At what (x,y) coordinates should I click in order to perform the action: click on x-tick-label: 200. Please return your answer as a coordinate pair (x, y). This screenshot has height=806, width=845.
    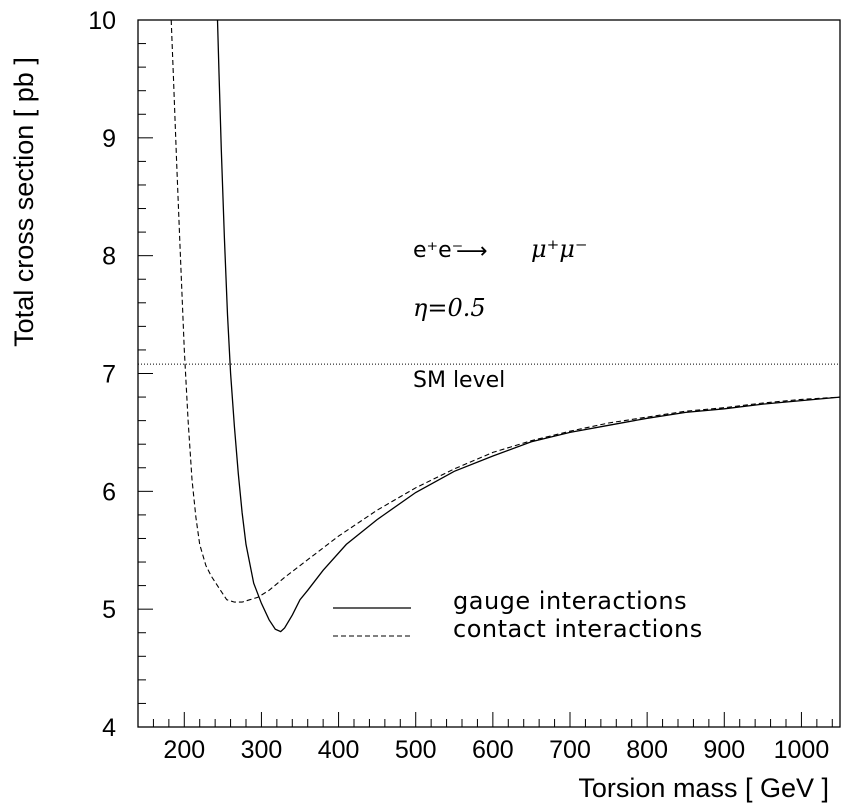
    Looking at the image, I should click on (184, 750).